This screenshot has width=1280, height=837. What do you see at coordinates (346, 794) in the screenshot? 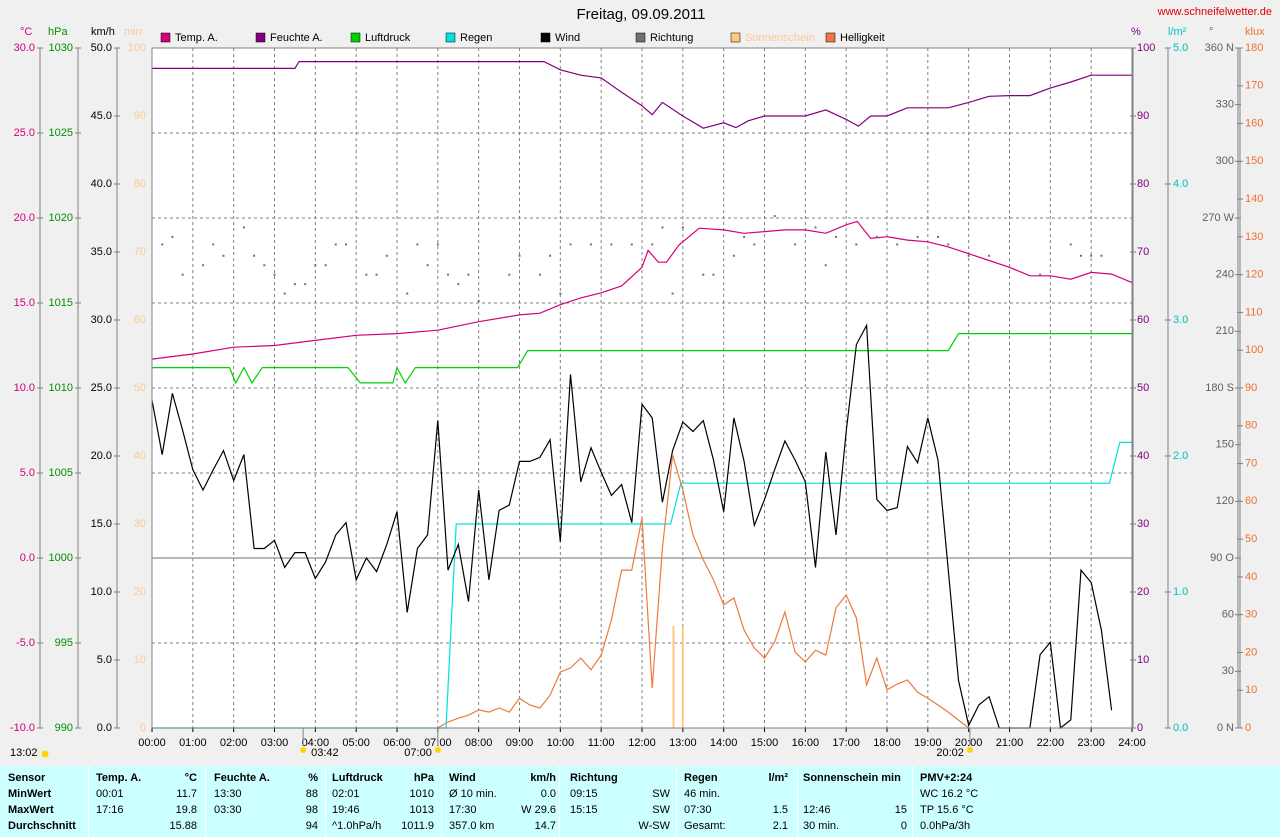
I see `table-cell: 02:01` at bounding box center [346, 794].